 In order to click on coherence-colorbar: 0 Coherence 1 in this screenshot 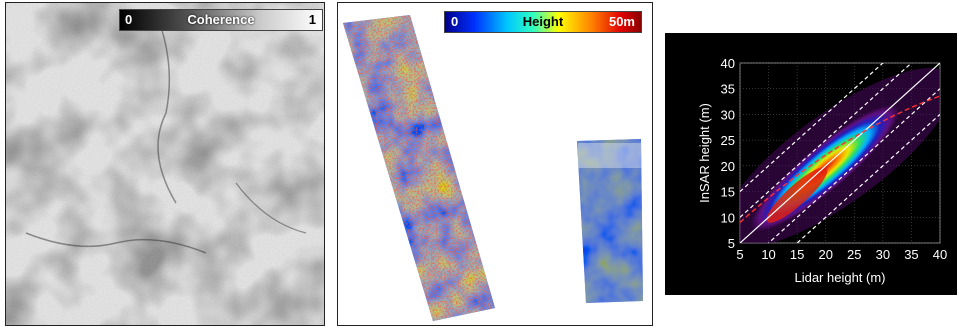, I will do `click(221, 20)`.